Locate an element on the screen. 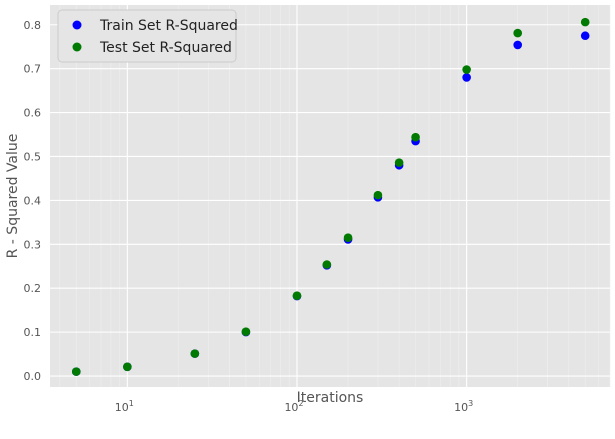 The width and height of the screenshot is (615, 439). y-tick-label: 0.3 is located at coordinates (33, 244).